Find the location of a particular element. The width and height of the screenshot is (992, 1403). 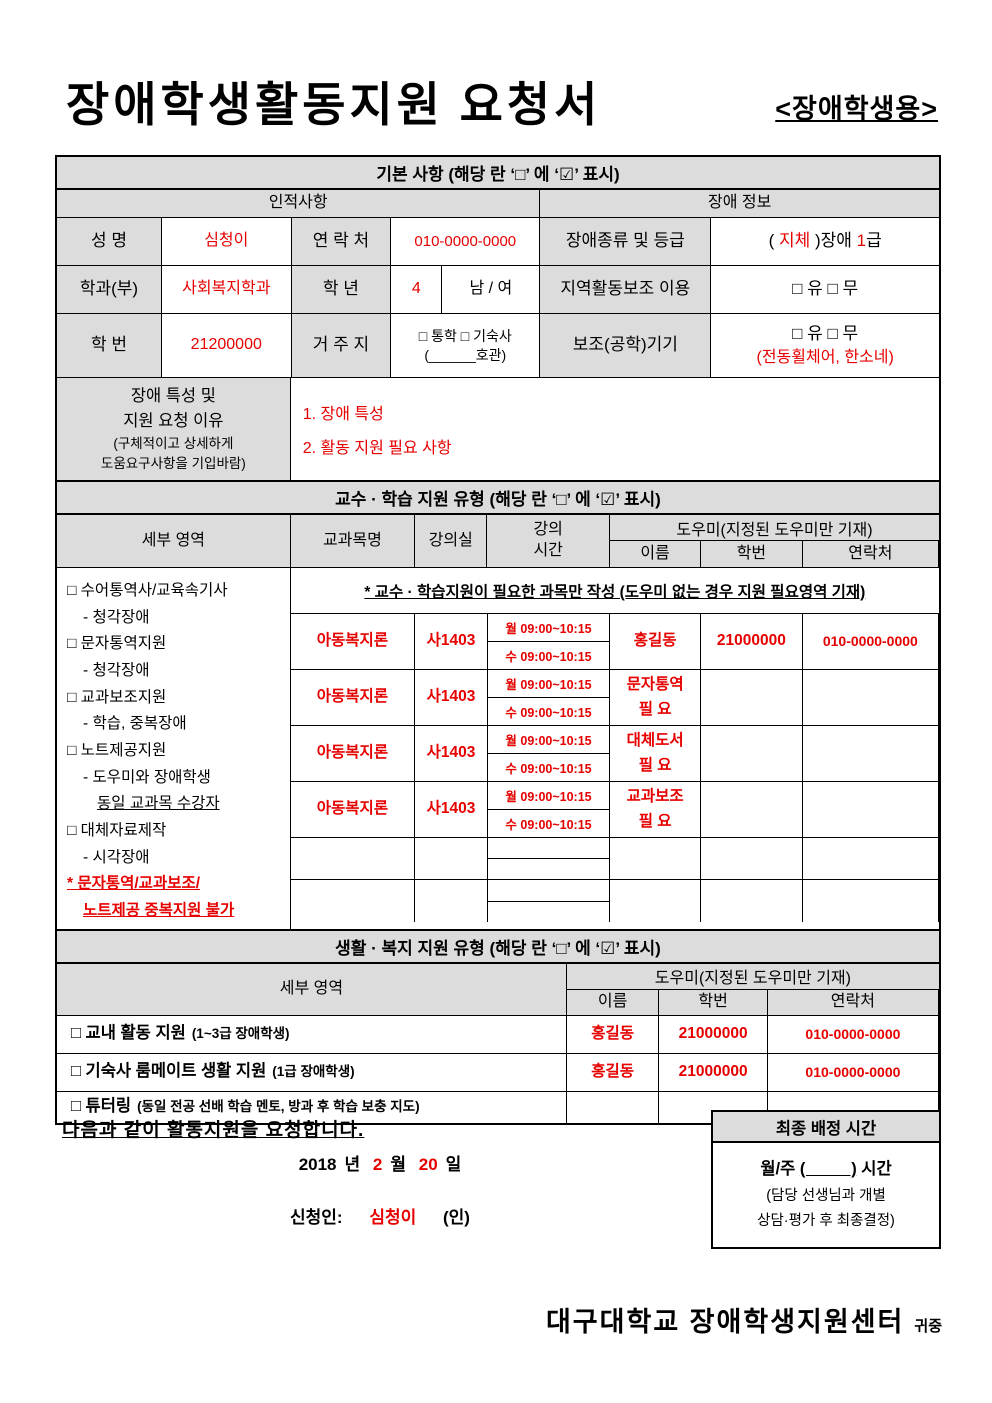

welfare-header-helper-phone: 연락처 is located at coordinates (853, 1002).